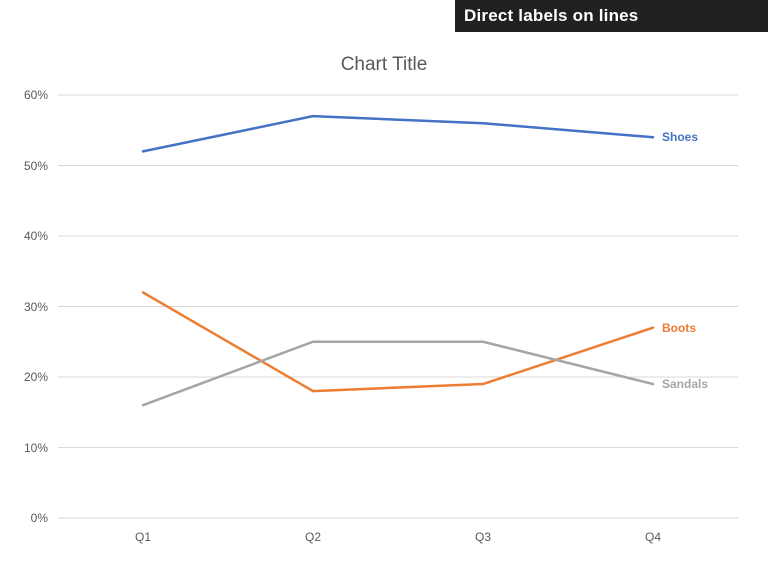 The image size is (768, 576). Describe the element at coordinates (653, 537) in the screenshot. I see `x-axis-category-label: Q4` at that location.